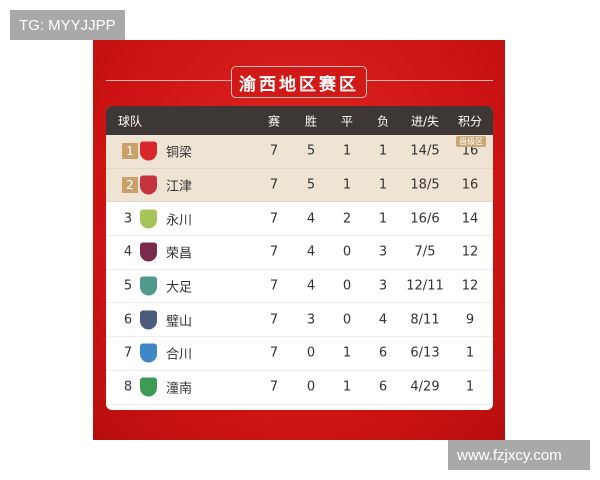 This screenshot has width=600, height=480. I want to click on team-name: 江津, so click(179, 187).